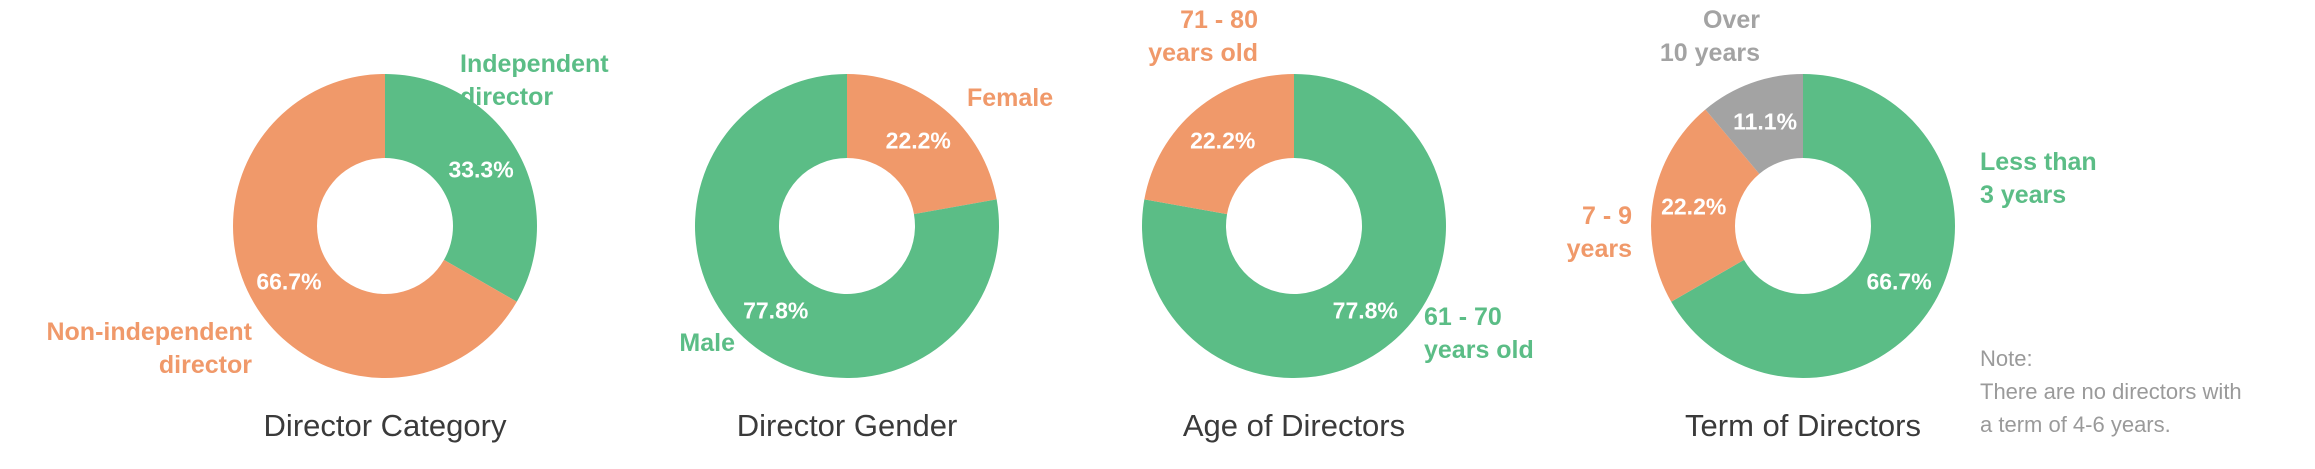 The height and width of the screenshot is (469, 2315). What do you see at coordinates (1899, 281) in the screenshot?
I see `chart-4-slice-1-percent: 66.7%` at bounding box center [1899, 281].